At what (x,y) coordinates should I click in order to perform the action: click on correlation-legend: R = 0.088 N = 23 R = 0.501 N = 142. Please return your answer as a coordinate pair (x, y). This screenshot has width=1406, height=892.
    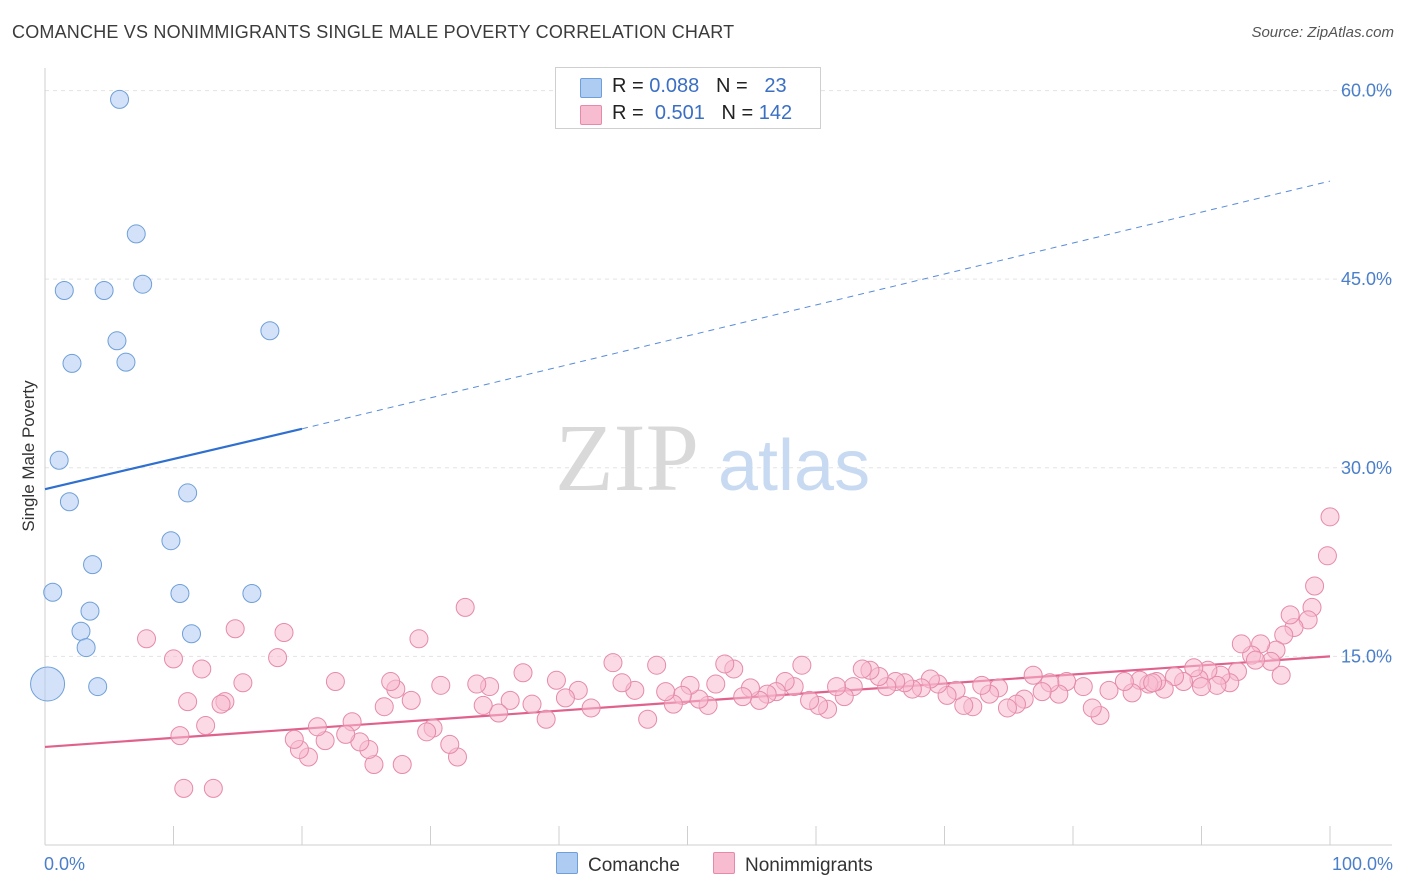
    Looking at the image, I should click on (688, 98).